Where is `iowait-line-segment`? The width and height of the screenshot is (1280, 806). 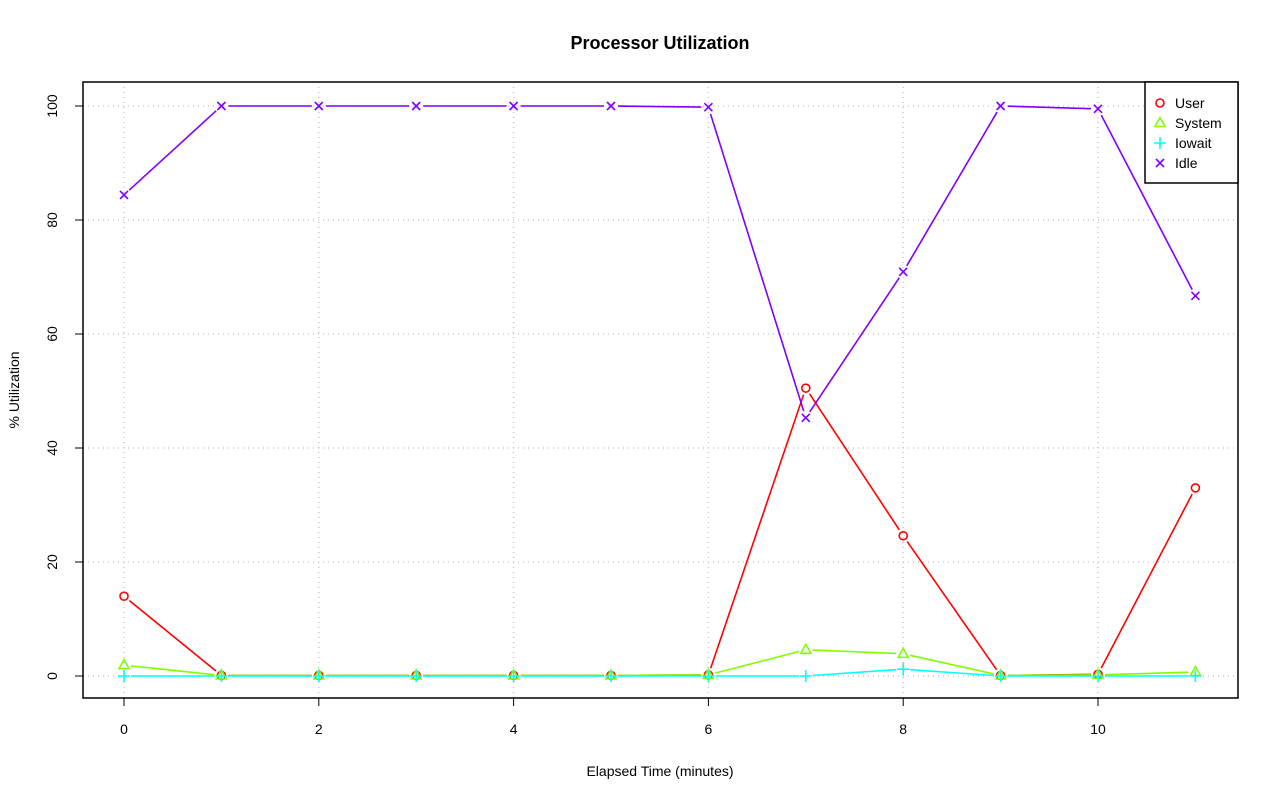
iowait-line-segment is located at coordinates (854, 673).